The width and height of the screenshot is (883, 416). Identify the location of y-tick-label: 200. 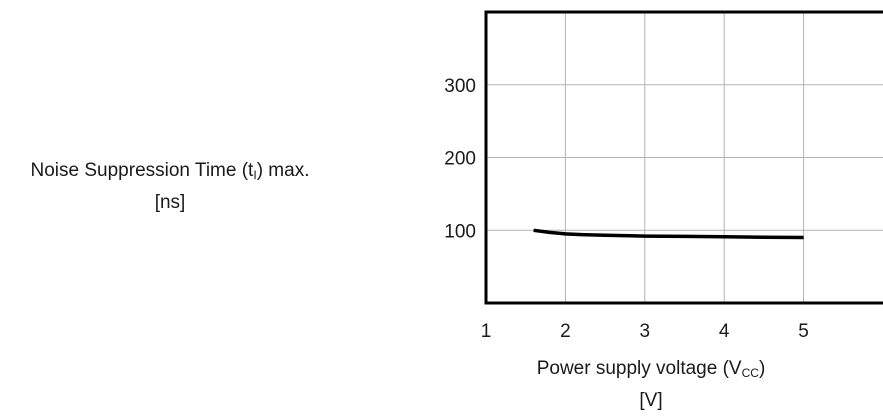
(460, 159).